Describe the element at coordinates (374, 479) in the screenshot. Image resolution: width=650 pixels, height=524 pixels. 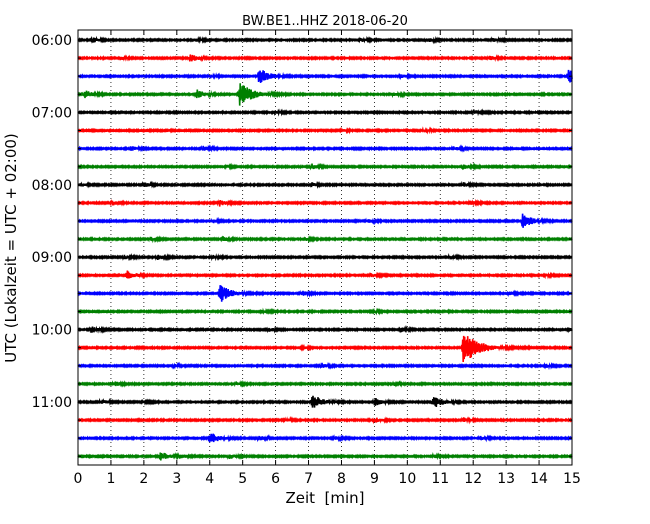
I see `x-tick-label: 9` at that location.